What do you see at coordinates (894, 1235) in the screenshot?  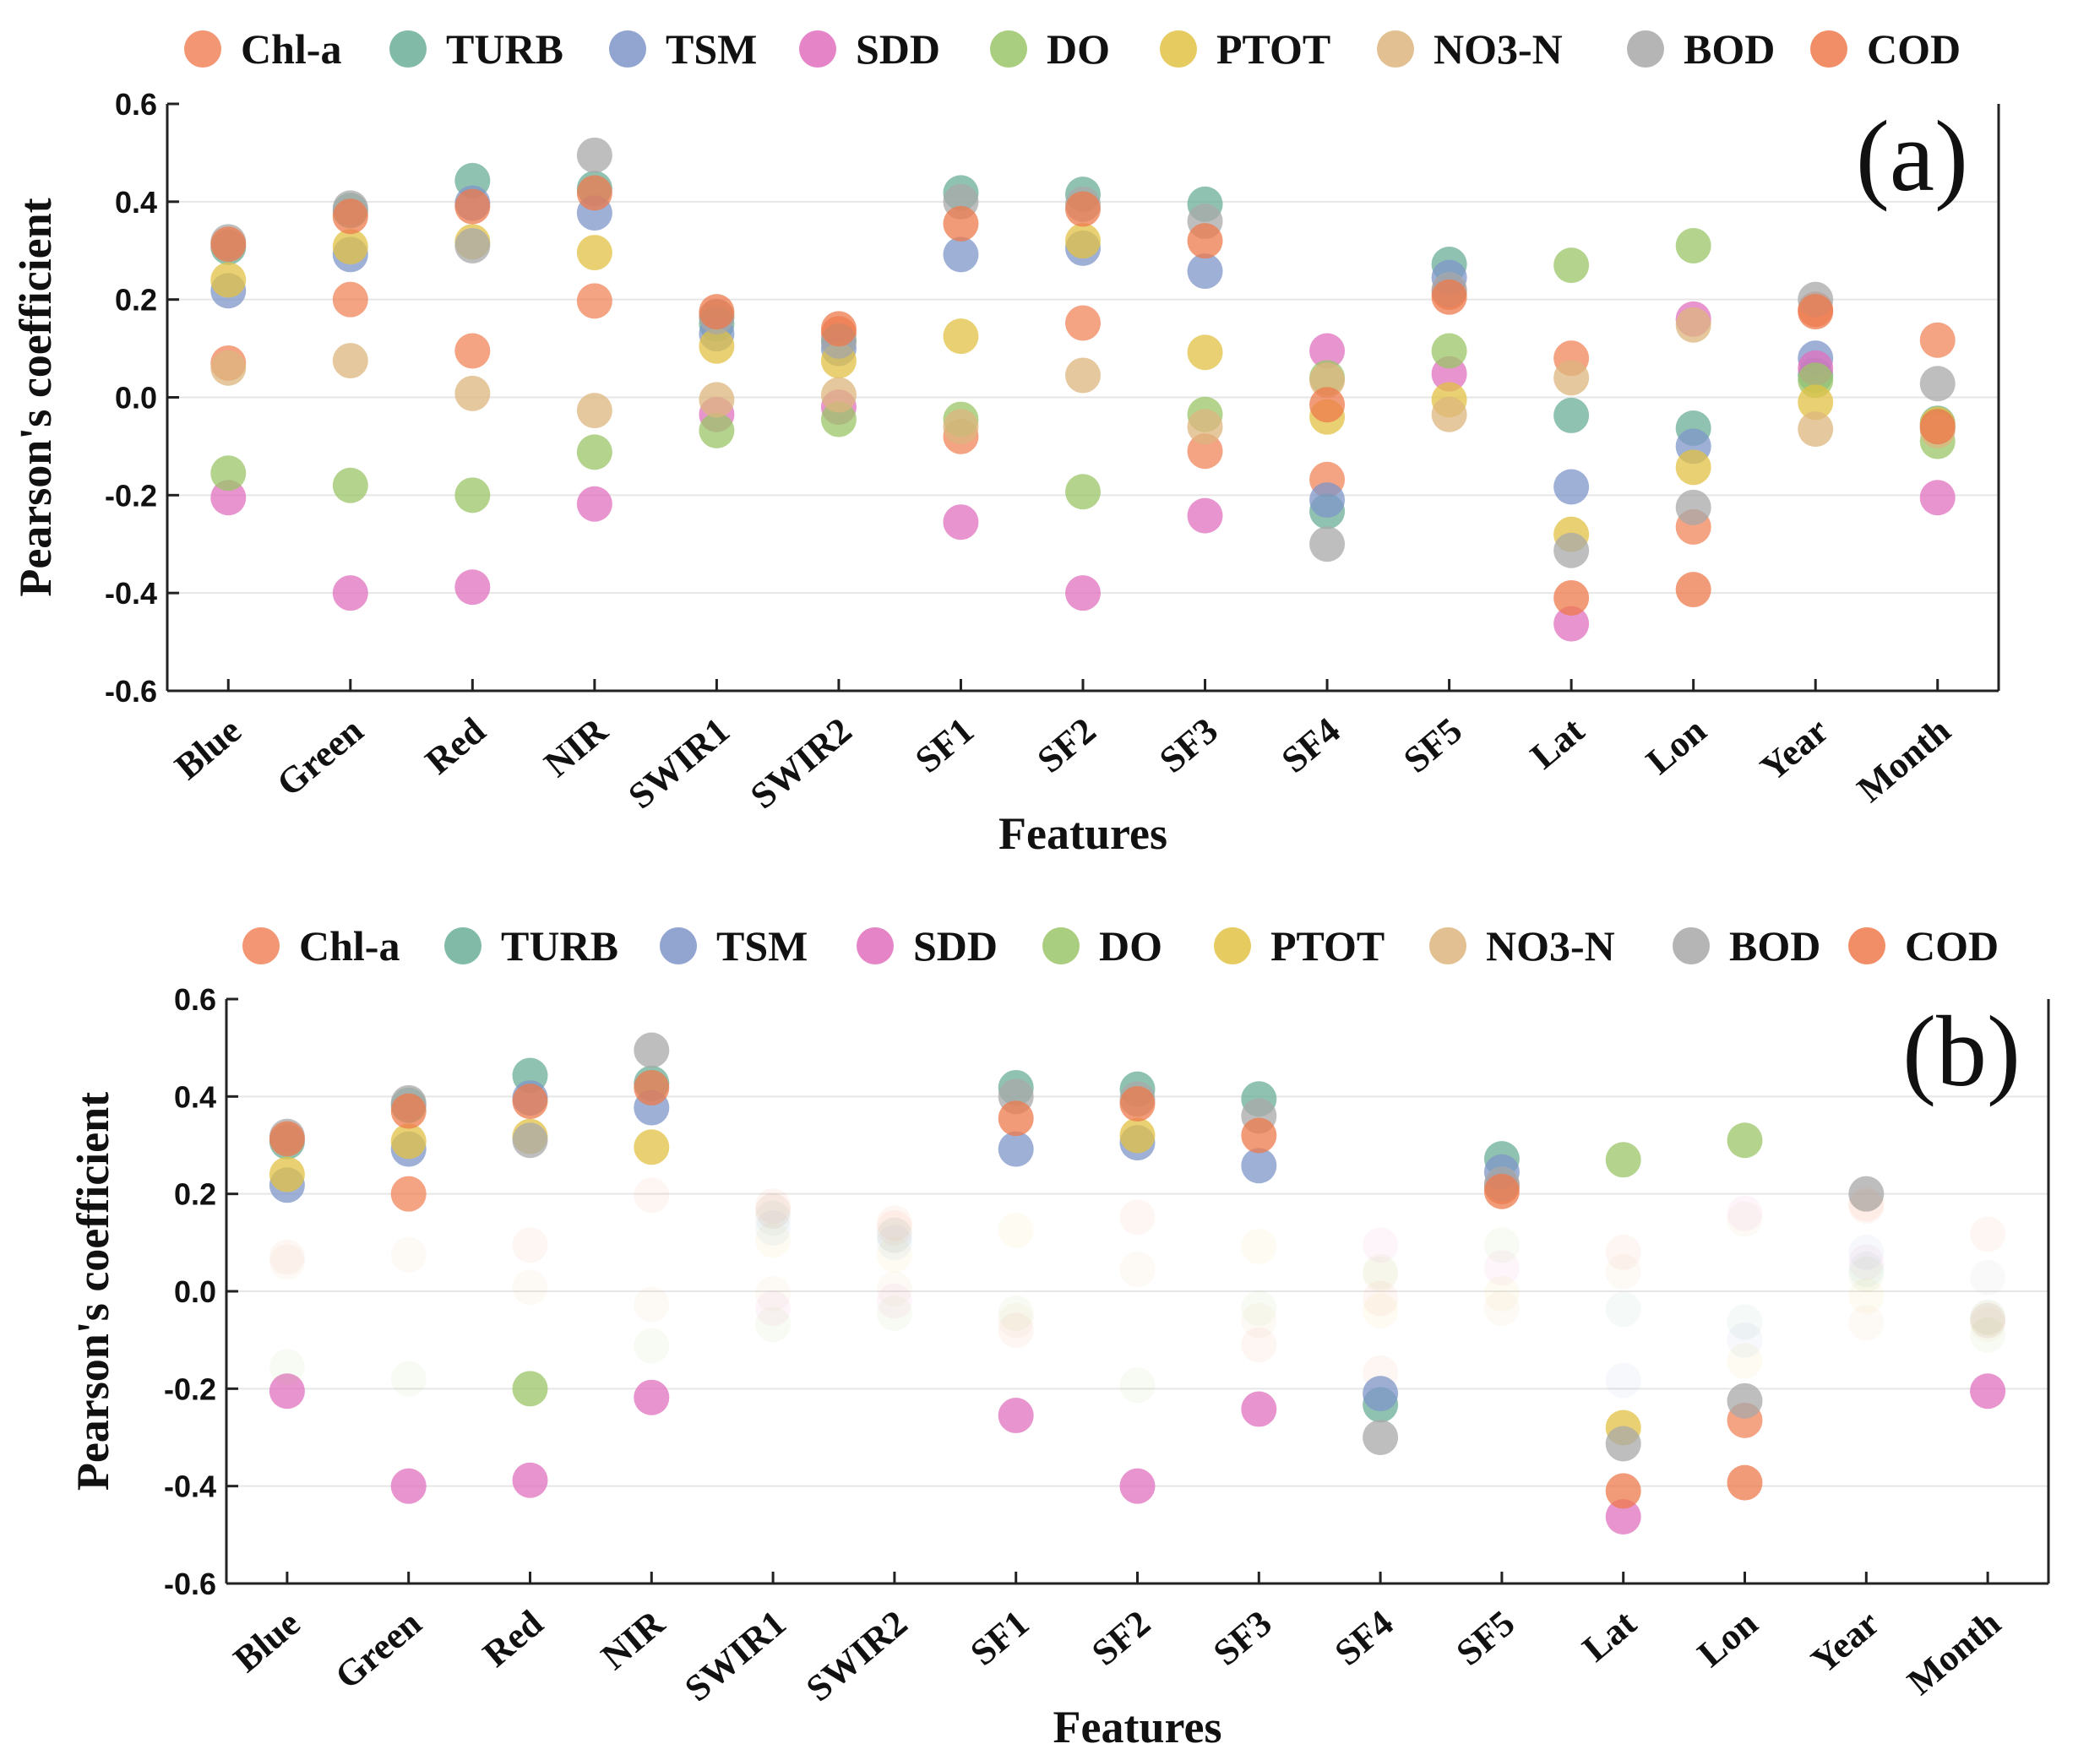 I see `point-bod-swir2` at bounding box center [894, 1235].